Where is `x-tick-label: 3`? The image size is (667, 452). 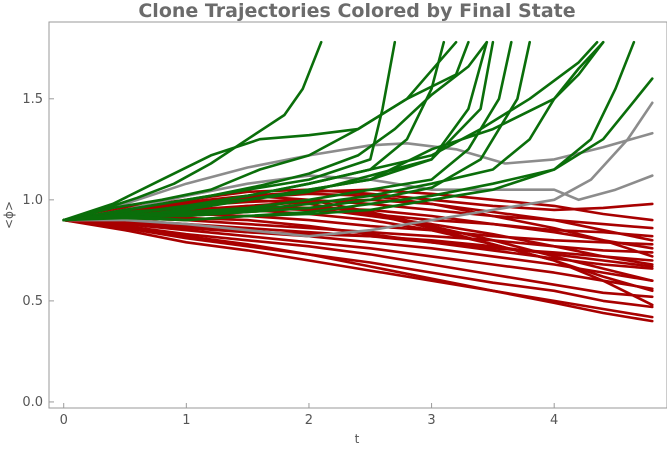 x-tick-label: 3 is located at coordinates (431, 420).